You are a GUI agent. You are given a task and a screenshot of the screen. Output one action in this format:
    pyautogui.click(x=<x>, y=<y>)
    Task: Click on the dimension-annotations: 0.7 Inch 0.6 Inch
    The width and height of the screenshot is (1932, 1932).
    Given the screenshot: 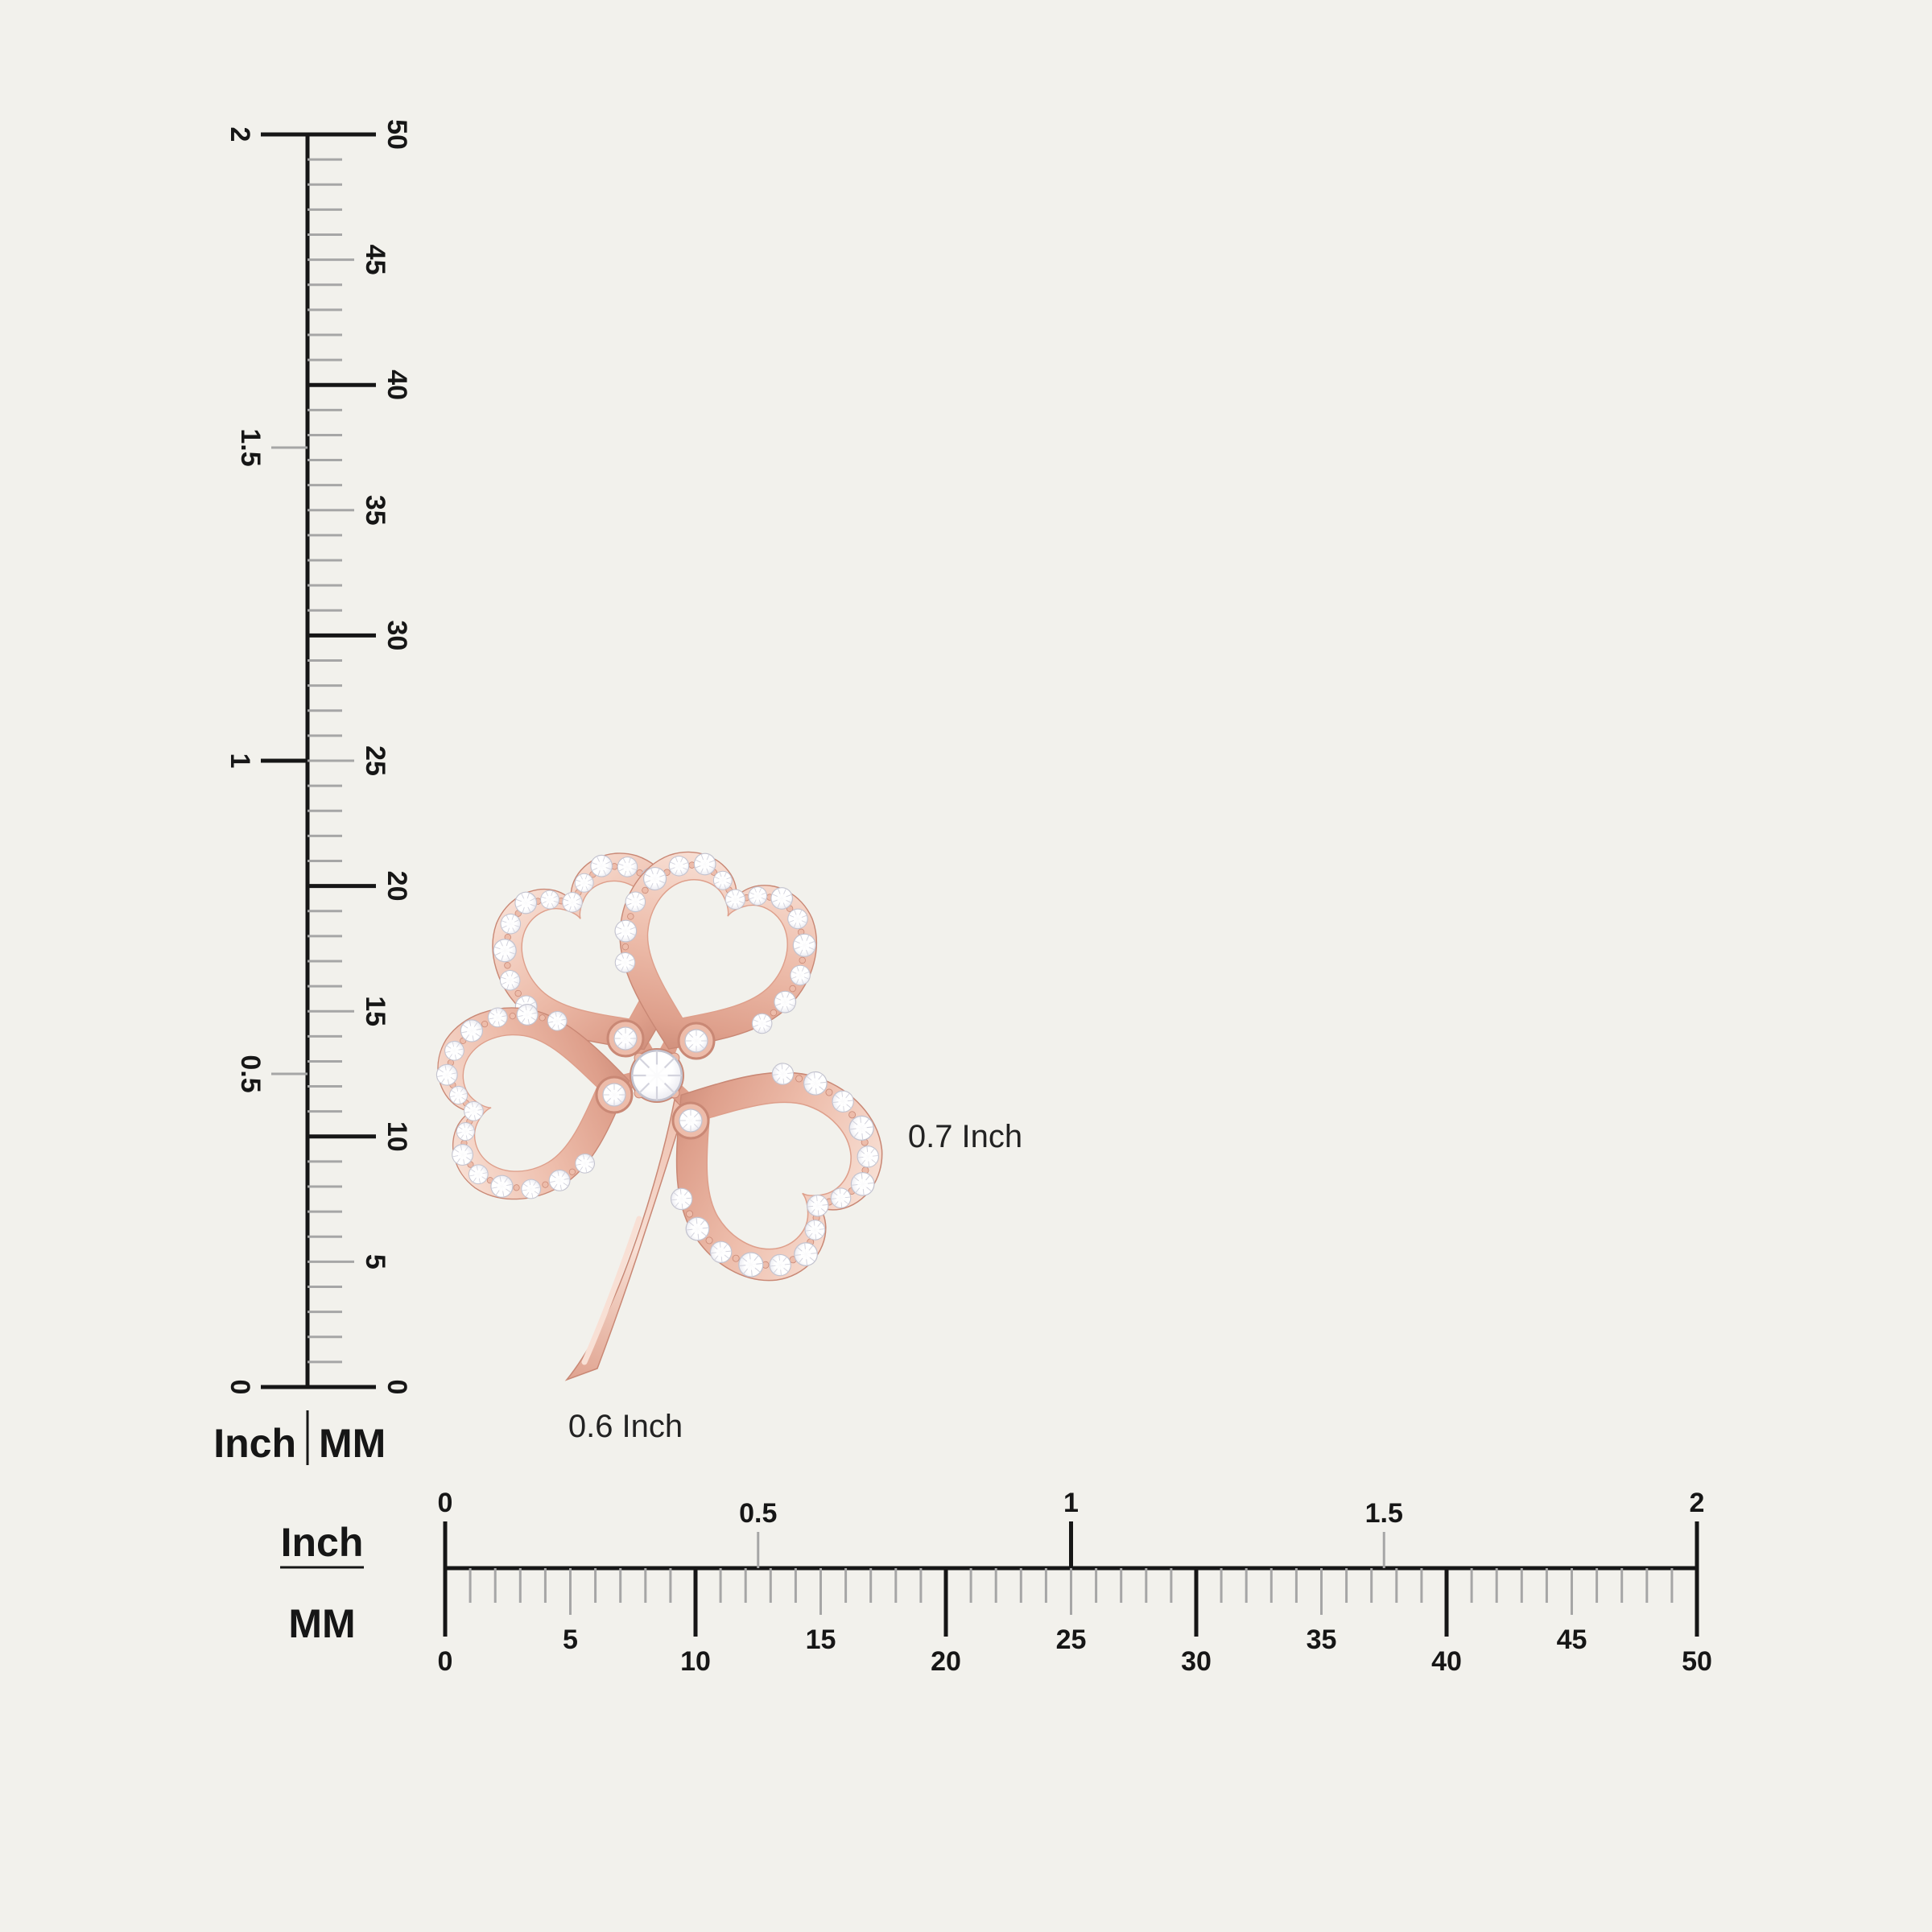 What is the action you would take?
    pyautogui.click(x=795, y=1281)
    